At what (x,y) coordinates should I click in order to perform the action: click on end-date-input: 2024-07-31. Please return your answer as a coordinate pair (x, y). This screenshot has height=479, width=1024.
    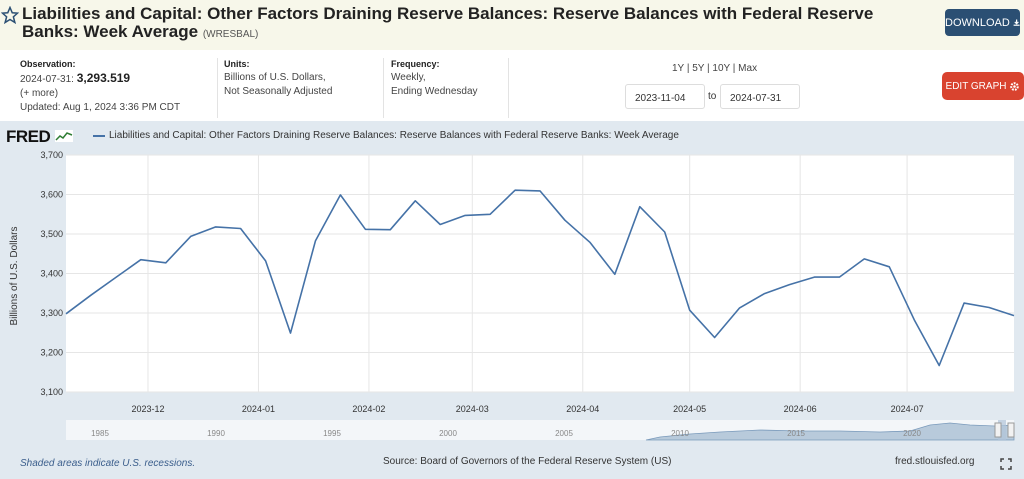
    Looking at the image, I should click on (760, 96).